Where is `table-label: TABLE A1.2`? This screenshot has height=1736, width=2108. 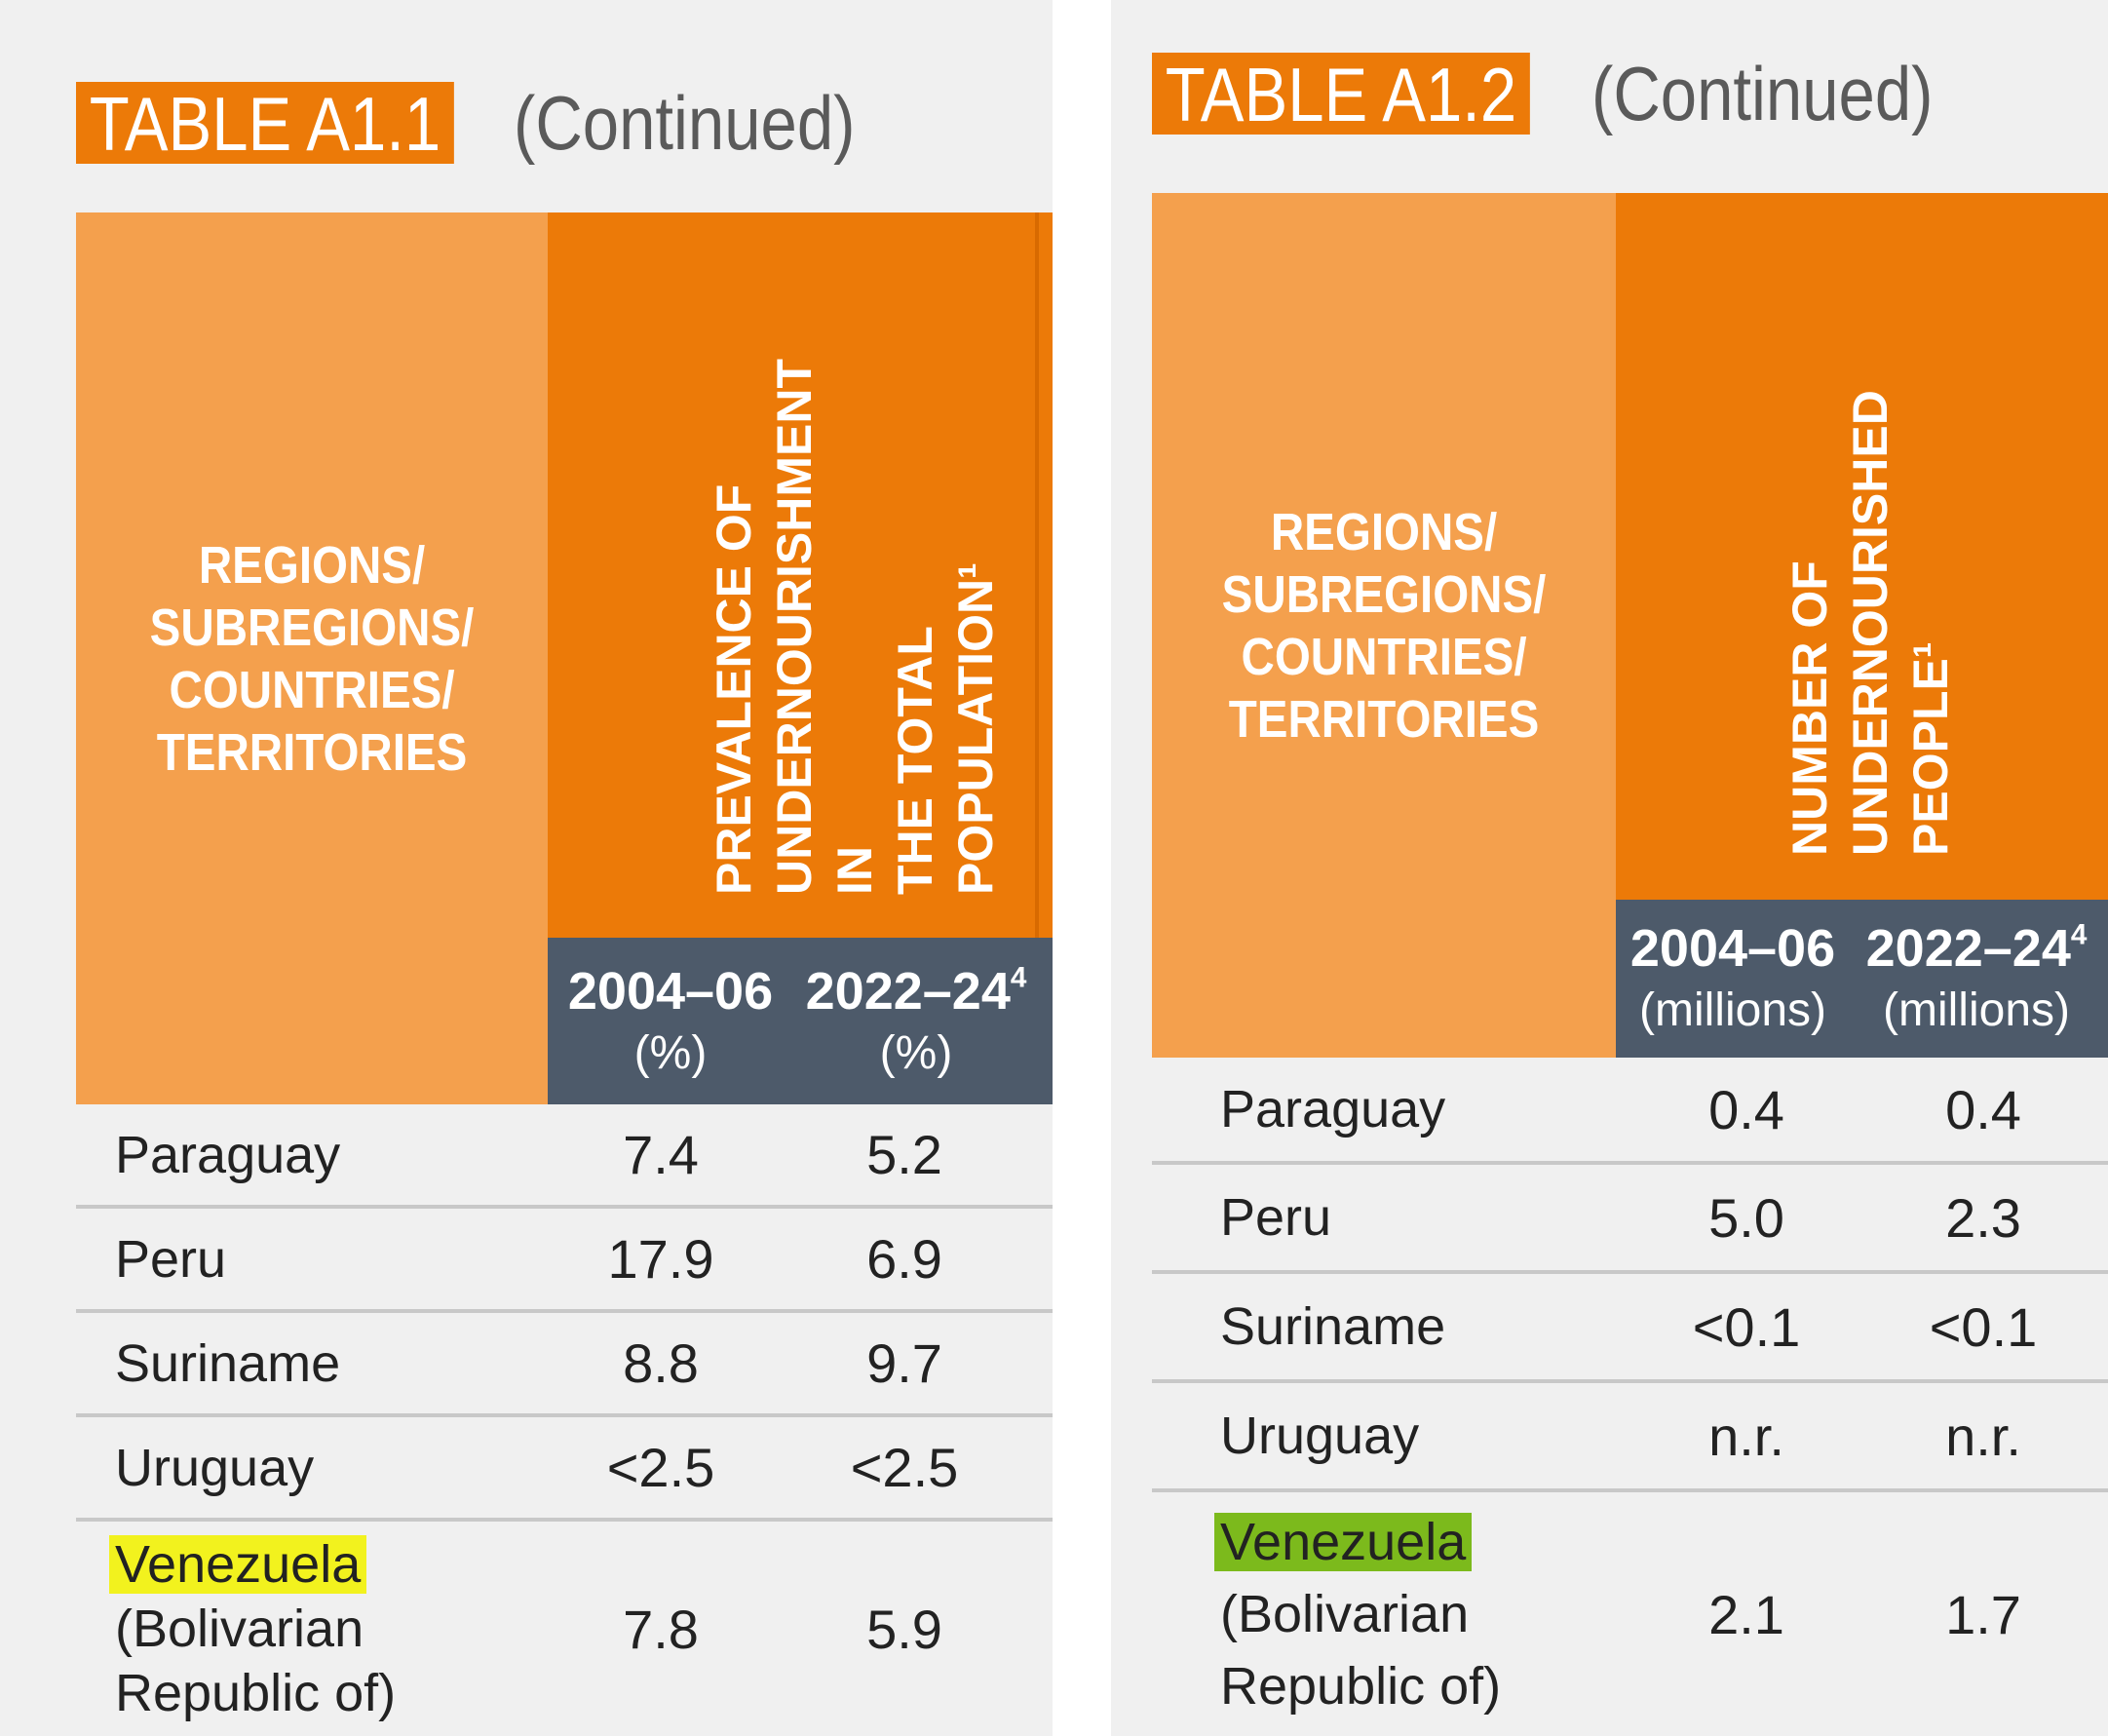 table-label: TABLE A1.2 is located at coordinates (1341, 94).